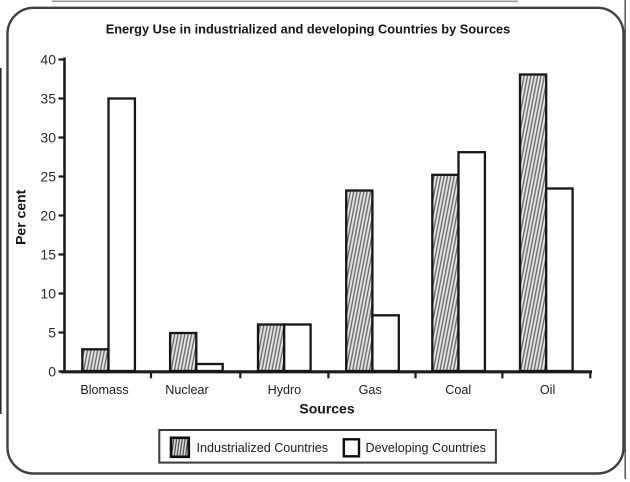  Describe the element at coordinates (48, 255) in the screenshot. I see `svg-text: 15` at that location.